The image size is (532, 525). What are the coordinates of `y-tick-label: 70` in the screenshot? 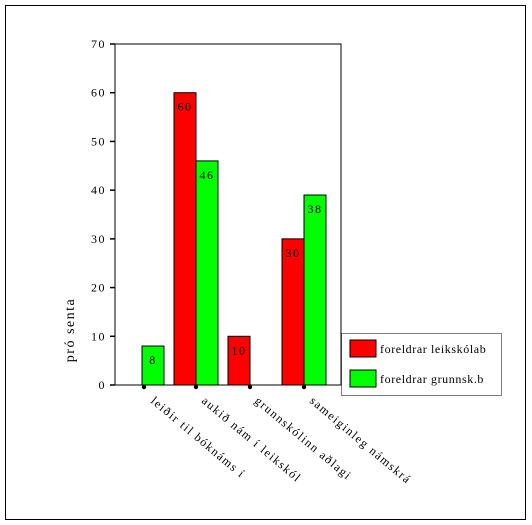 It's located at (98, 44).